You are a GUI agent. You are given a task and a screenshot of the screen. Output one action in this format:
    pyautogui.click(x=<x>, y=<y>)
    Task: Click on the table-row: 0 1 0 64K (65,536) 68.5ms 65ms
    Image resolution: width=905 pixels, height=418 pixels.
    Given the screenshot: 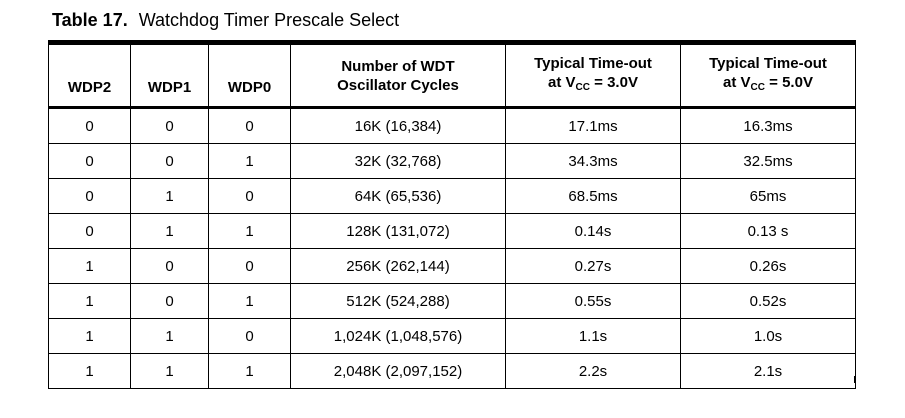 What is the action you would take?
    pyautogui.click(x=452, y=196)
    